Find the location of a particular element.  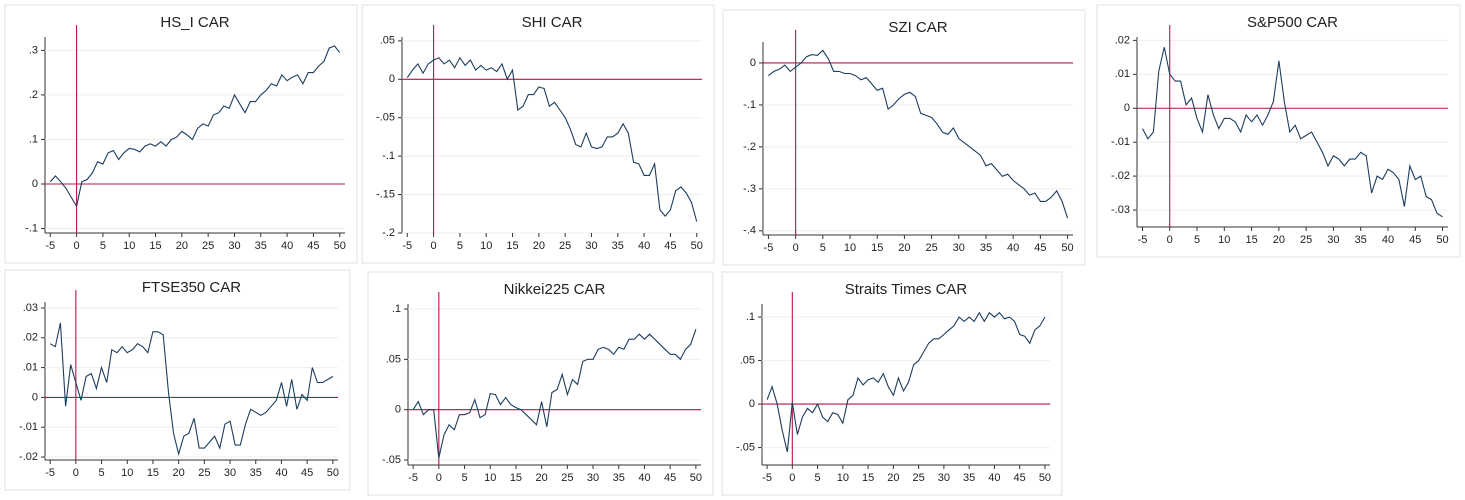

y-tick-label: -.15 is located at coordinates (385, 194).